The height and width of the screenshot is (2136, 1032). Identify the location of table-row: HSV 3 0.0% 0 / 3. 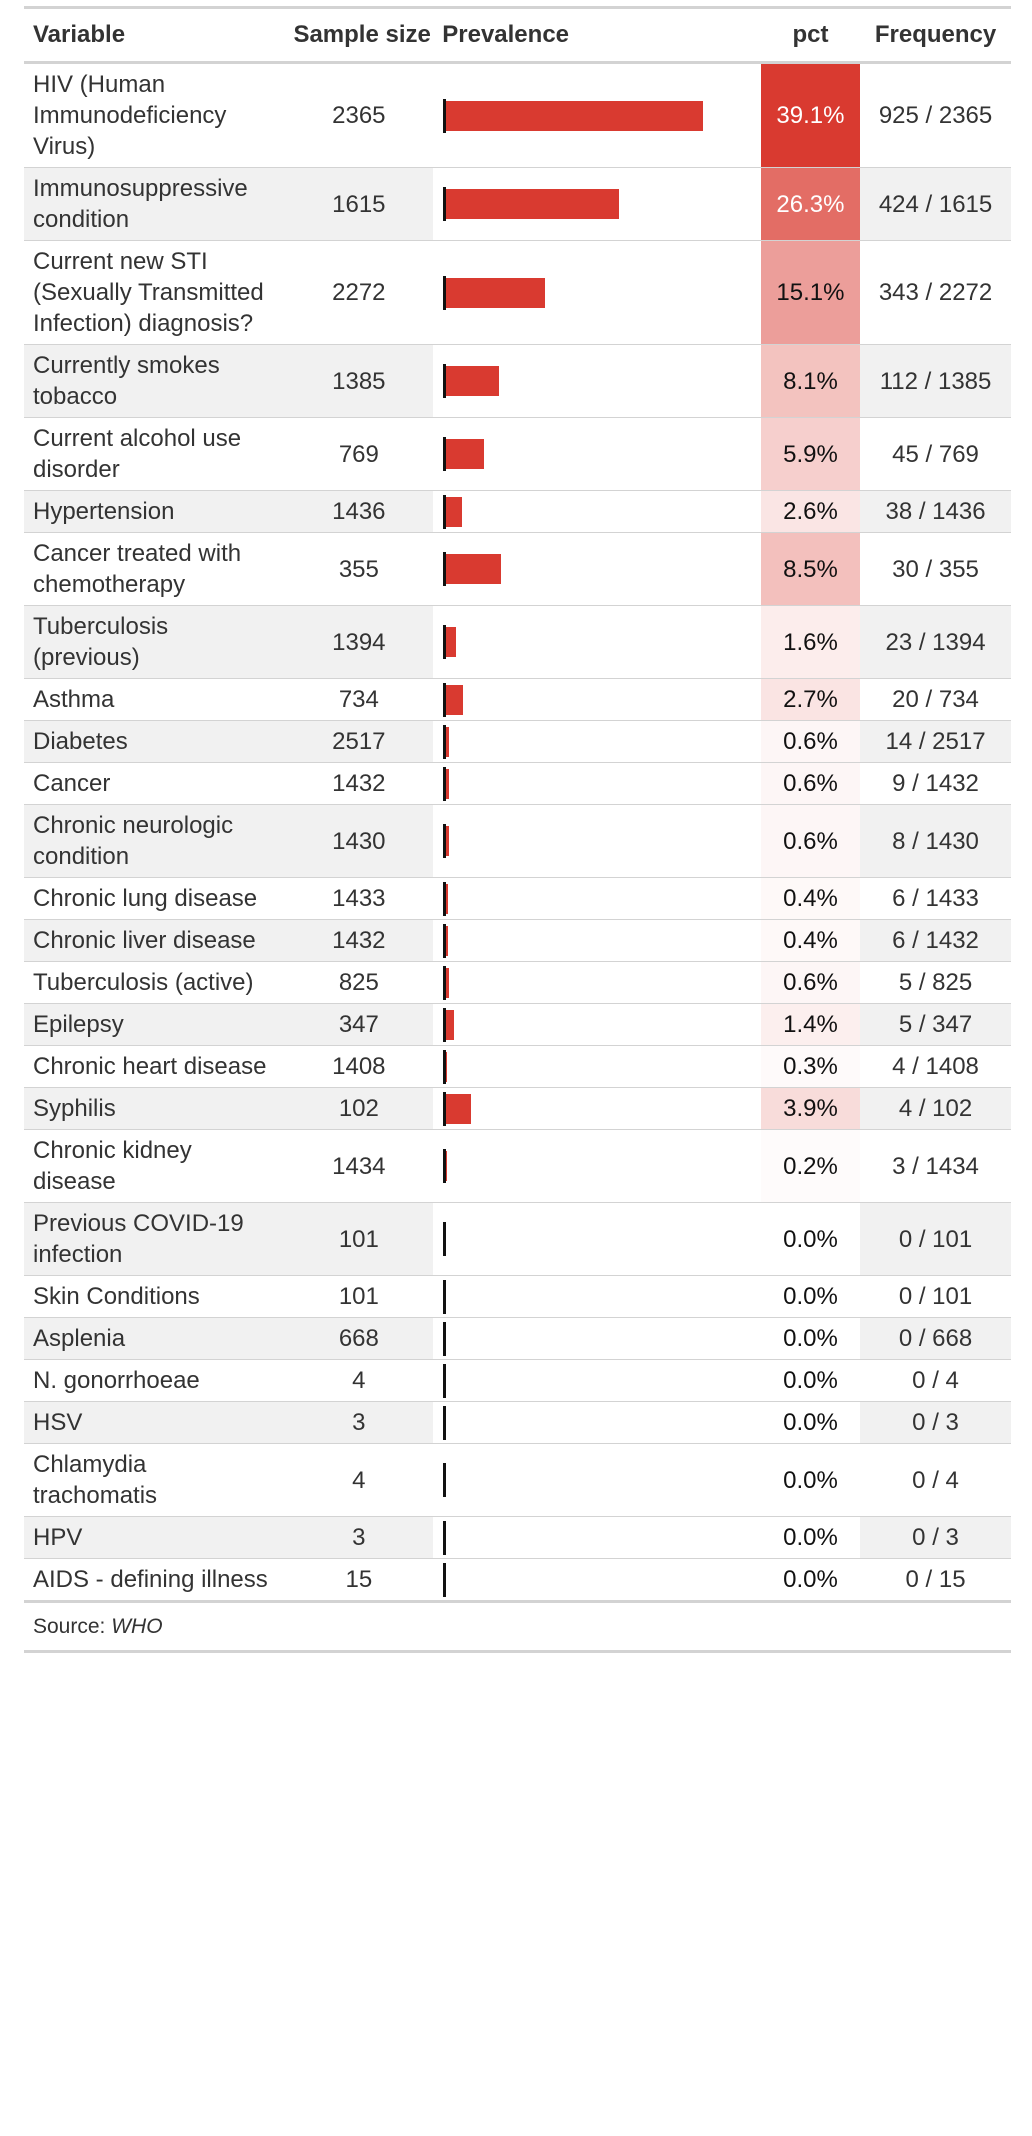
(517, 1422).